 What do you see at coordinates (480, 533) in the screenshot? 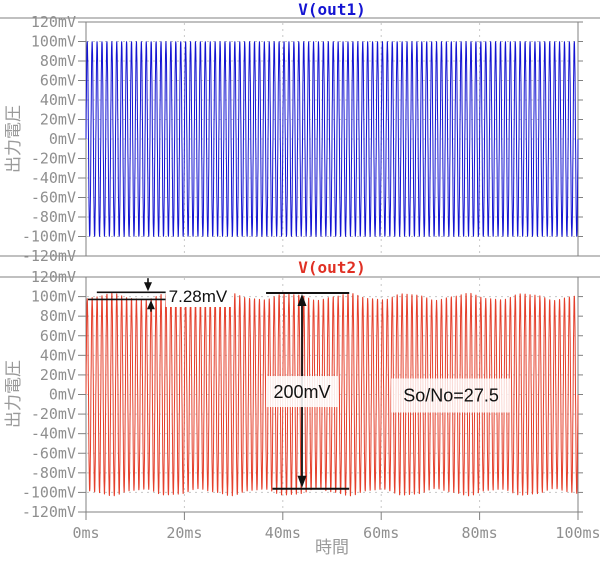
I see `x-tick-label: 80ms` at bounding box center [480, 533].